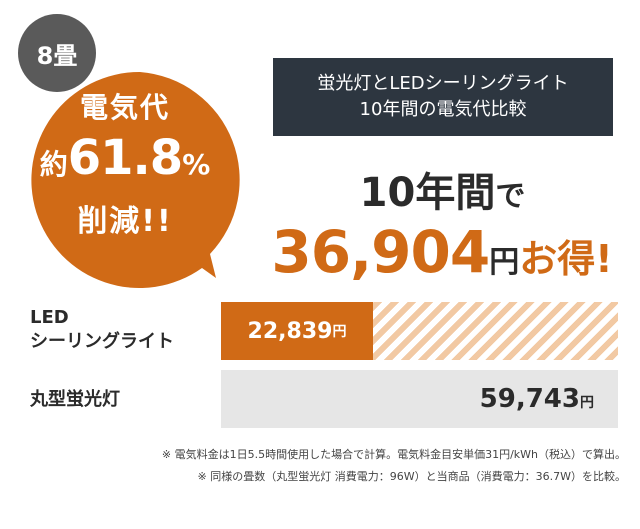 The height and width of the screenshot is (529, 640). I want to click on led-bar-fill: 22,839 円, so click(297, 331).